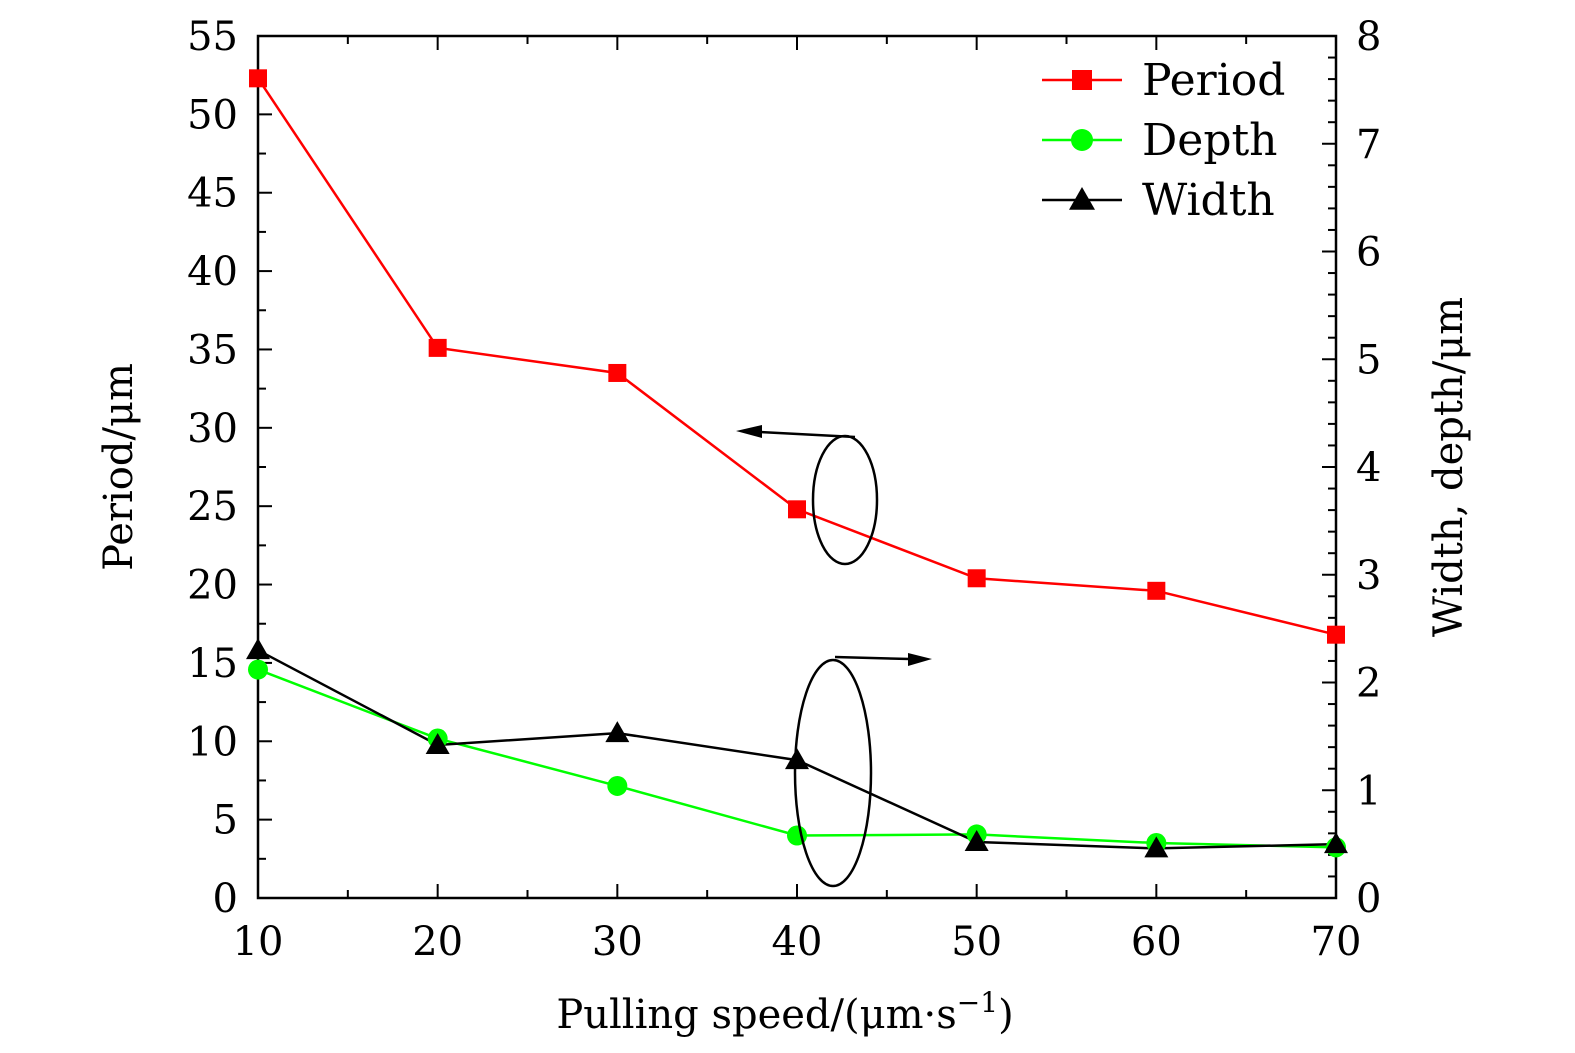 Image resolution: width=1575 pixels, height=1053 pixels. I want to click on x-tick-label: 70, so click(1336, 942).